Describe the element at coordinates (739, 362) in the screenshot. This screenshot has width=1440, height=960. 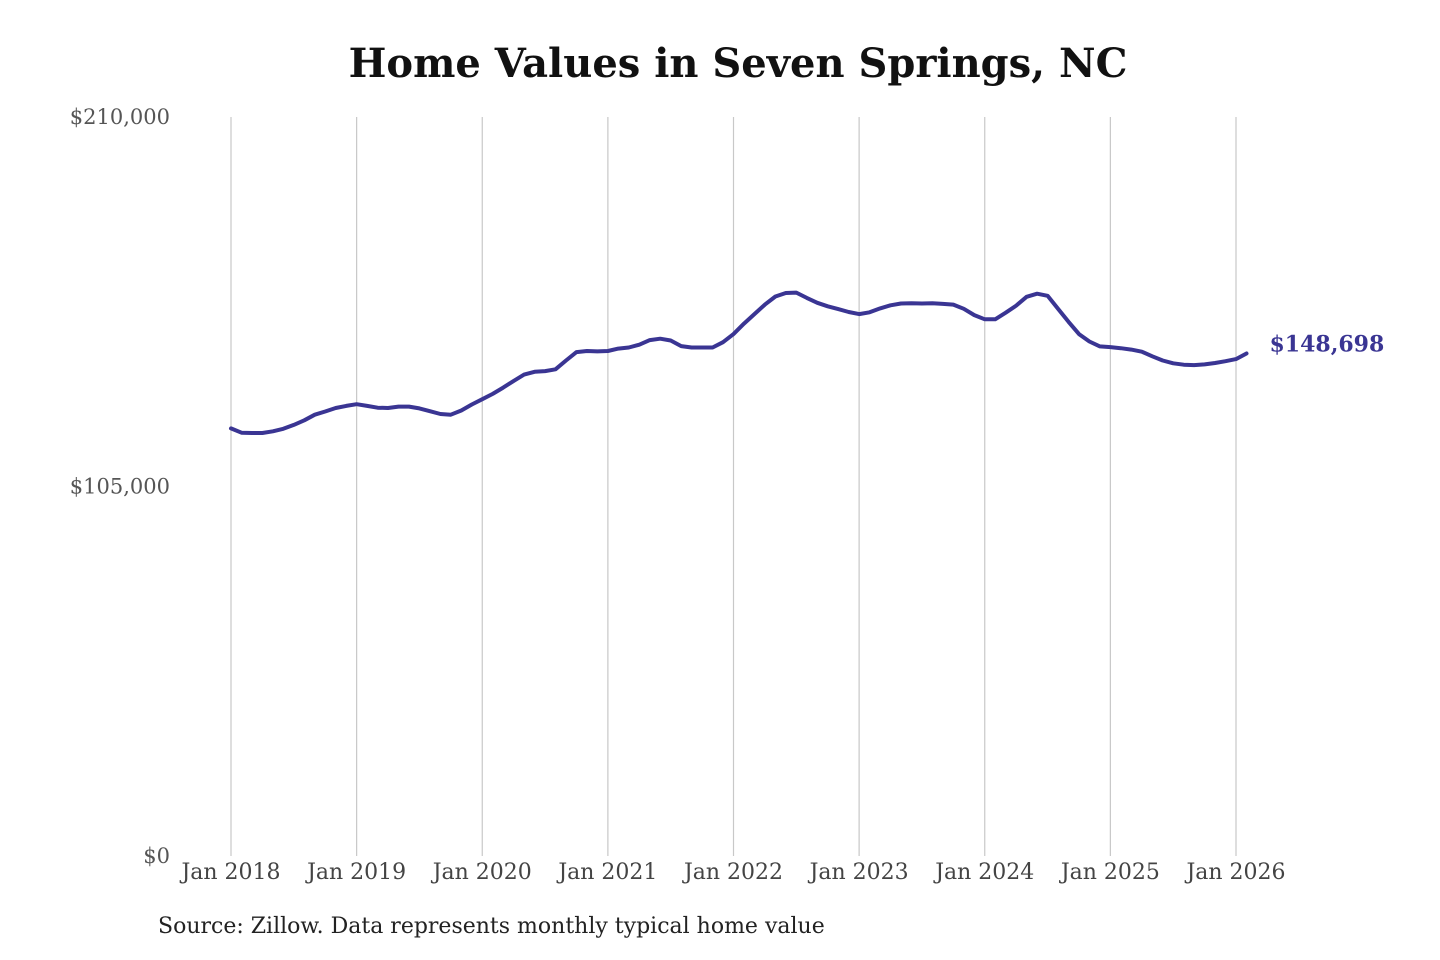
I see `home-value-series-line` at that location.